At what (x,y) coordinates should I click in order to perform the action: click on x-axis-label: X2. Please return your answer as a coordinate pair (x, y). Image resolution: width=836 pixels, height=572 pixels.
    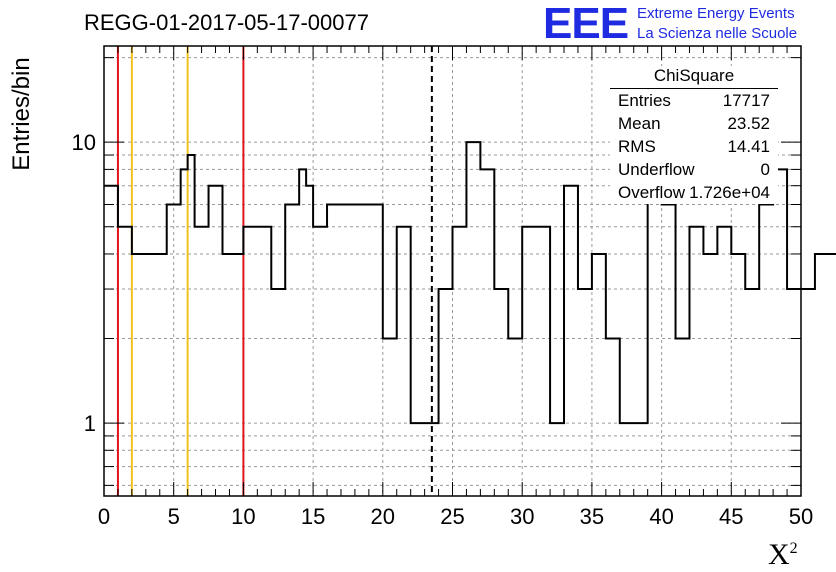
    Looking at the image, I should click on (783, 555).